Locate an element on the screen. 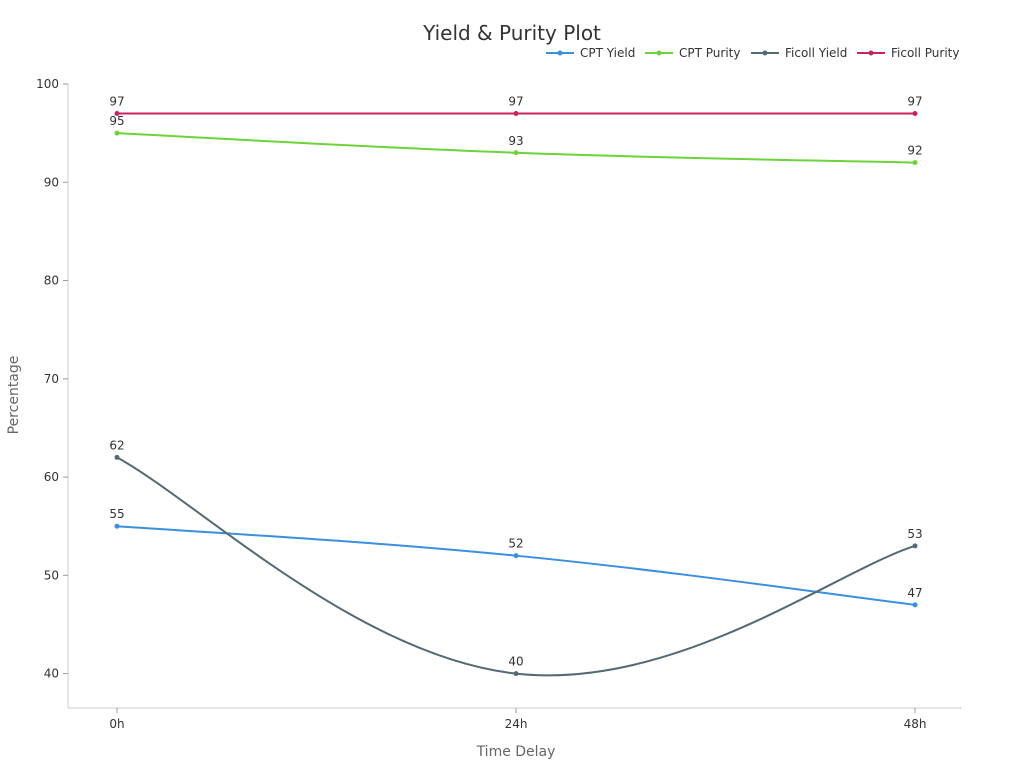 This screenshot has height=768, width=1024. data-label-cpt-yield: 47 is located at coordinates (914, 593).